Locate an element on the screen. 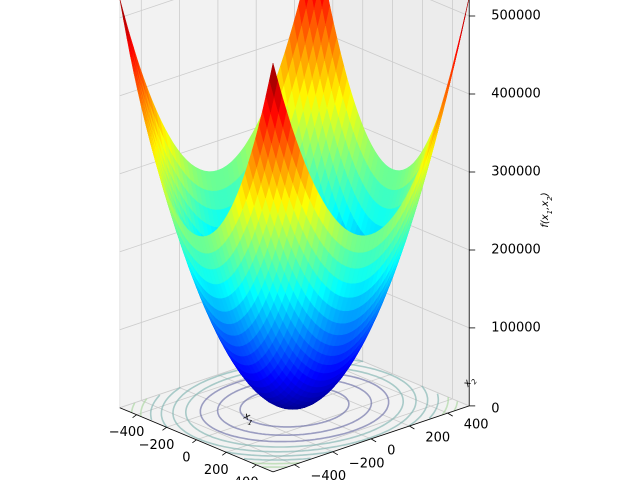 This screenshot has width=640, height=480. z-tick-label: 400000 is located at coordinates (516, 94).